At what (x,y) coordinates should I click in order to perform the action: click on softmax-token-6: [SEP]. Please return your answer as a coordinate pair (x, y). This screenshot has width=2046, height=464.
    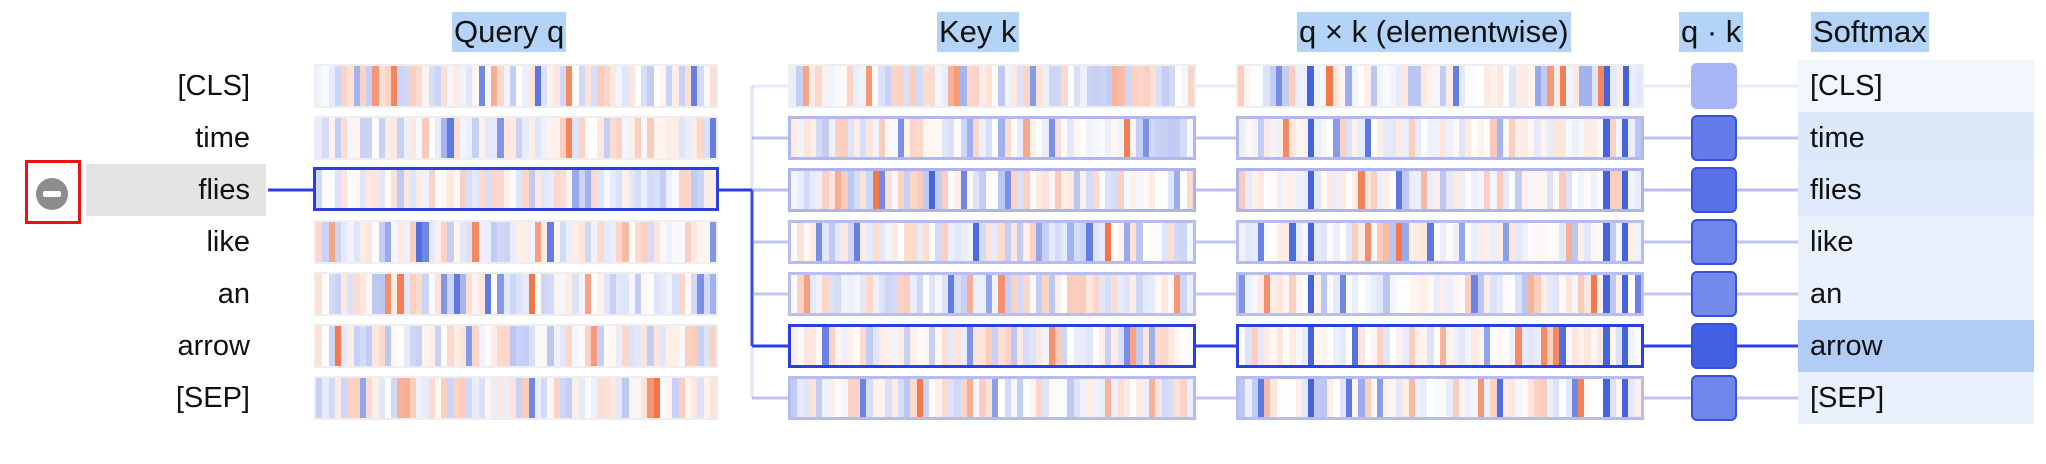
    Looking at the image, I should click on (1916, 398).